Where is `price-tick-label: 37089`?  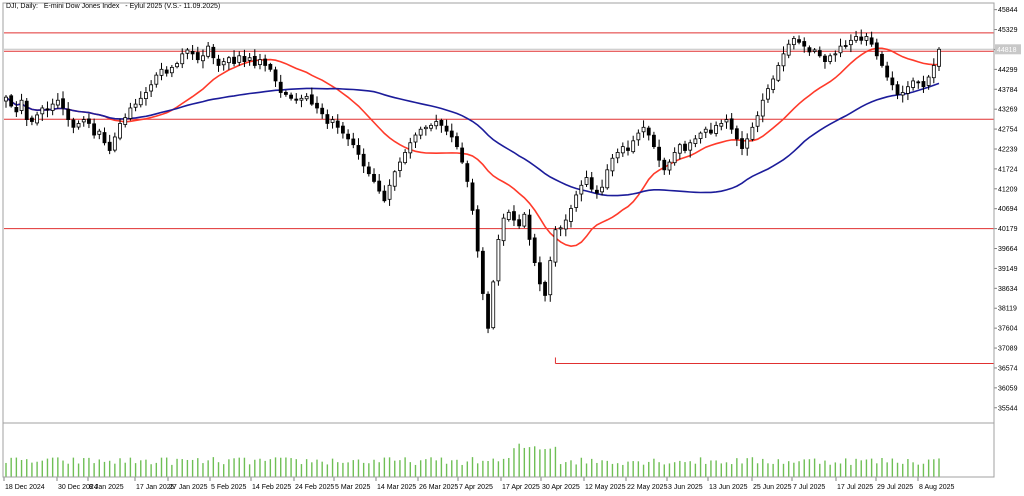 price-tick-label: 37089 is located at coordinates (1008, 349).